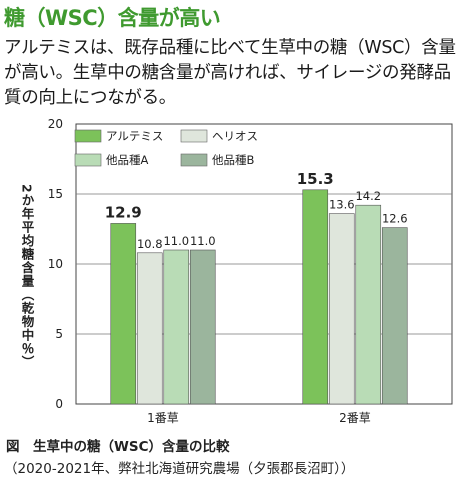 Image resolution: width=468 pixels, height=483 pixels. What do you see at coordinates (55, 124) in the screenshot?
I see `y-tick-label: 20` at bounding box center [55, 124].